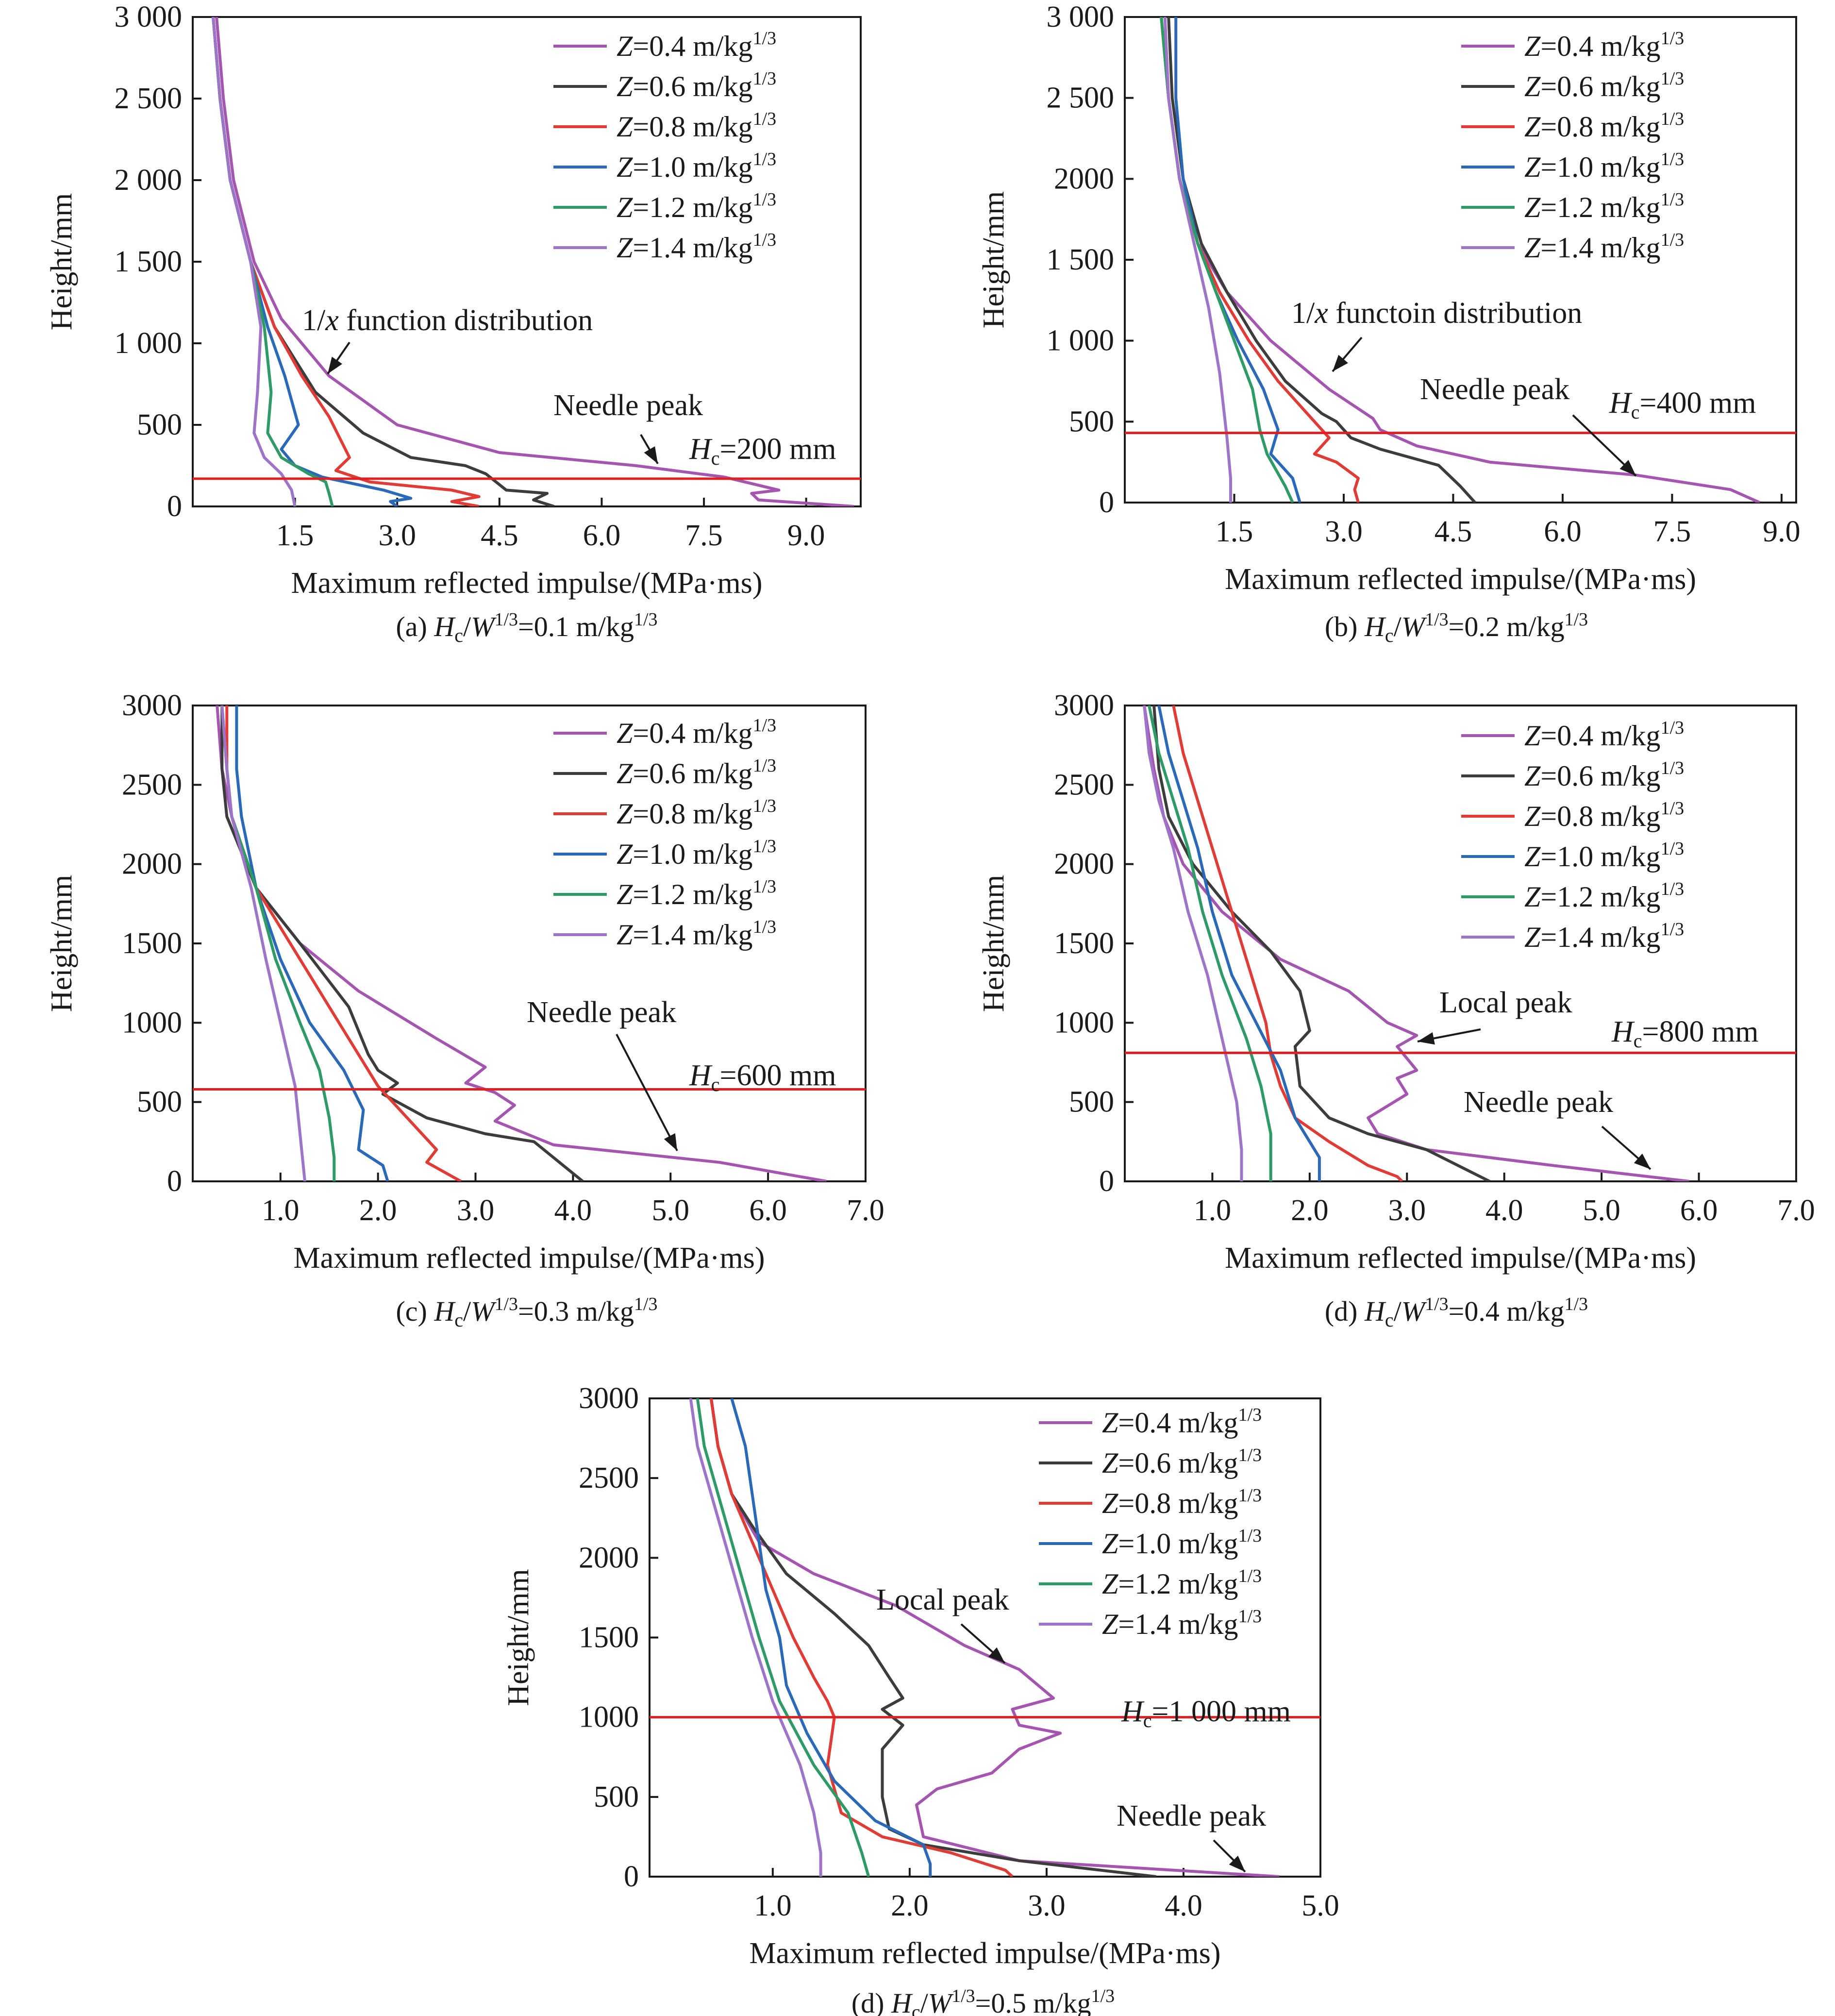  I want to click on panel-caption: (a) Hc/W1/3=0.1 m/kg1/3, so click(526, 627).